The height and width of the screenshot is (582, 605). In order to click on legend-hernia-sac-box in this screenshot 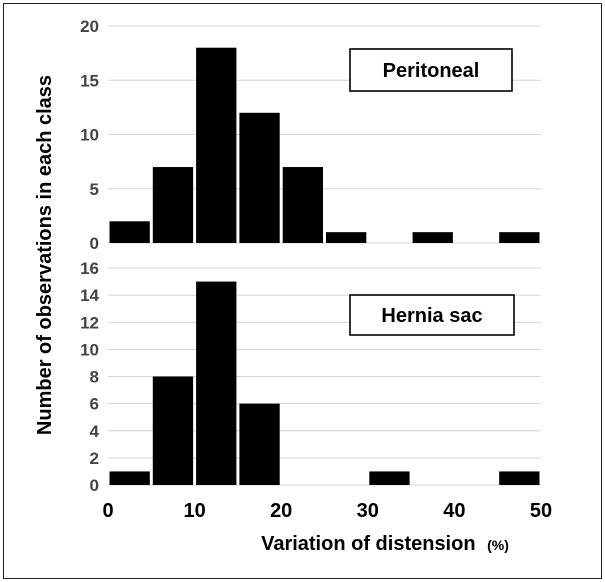, I will do `click(432, 315)`.